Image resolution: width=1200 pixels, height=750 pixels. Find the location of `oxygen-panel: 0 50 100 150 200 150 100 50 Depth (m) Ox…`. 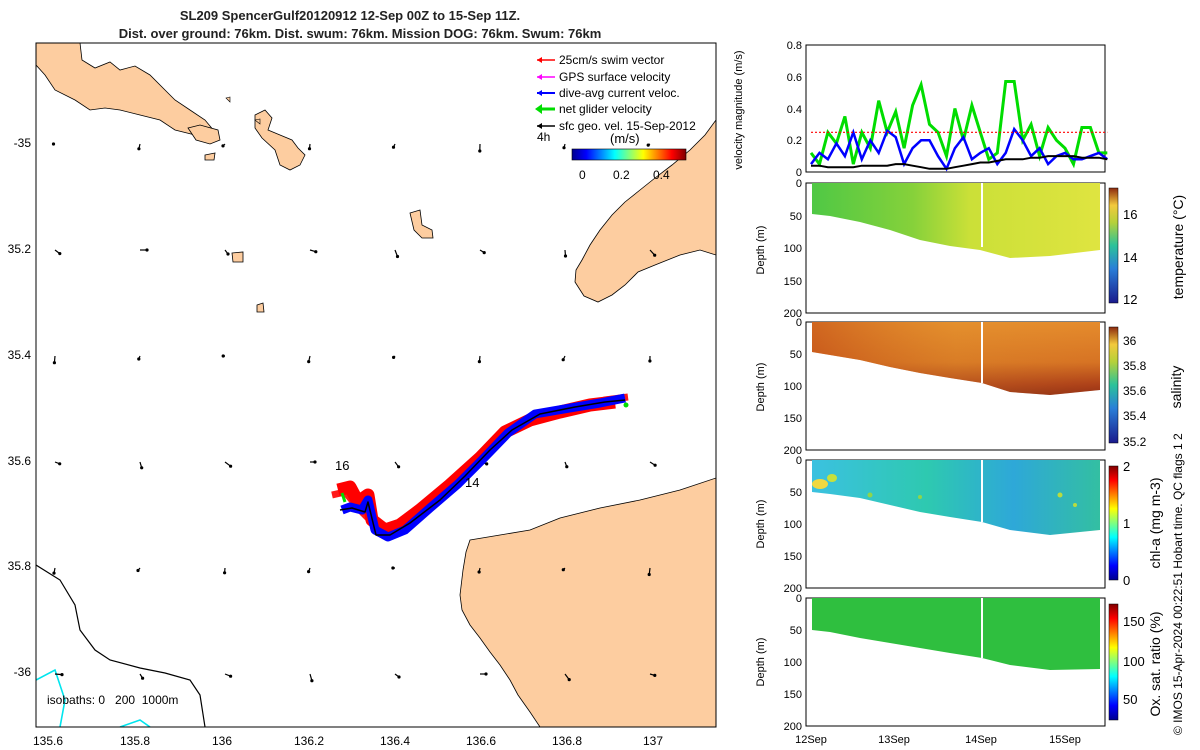

oxygen-panel: 0 50 100 150 200 150 100 50 Depth (m) Ox… is located at coordinates (959, 663).